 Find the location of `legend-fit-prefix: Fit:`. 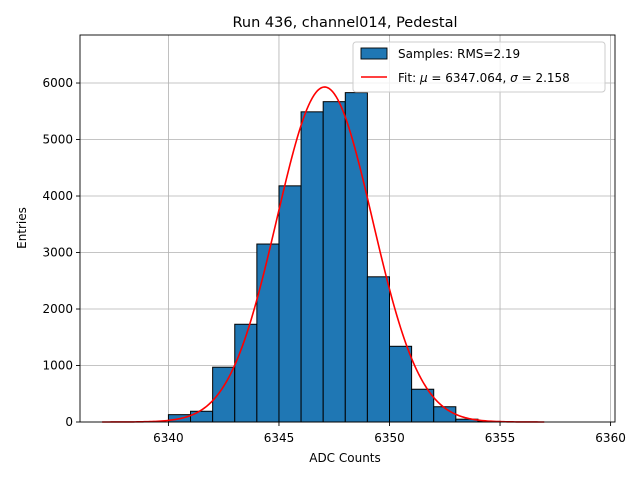

legend-fit-prefix: Fit: is located at coordinates (409, 78).